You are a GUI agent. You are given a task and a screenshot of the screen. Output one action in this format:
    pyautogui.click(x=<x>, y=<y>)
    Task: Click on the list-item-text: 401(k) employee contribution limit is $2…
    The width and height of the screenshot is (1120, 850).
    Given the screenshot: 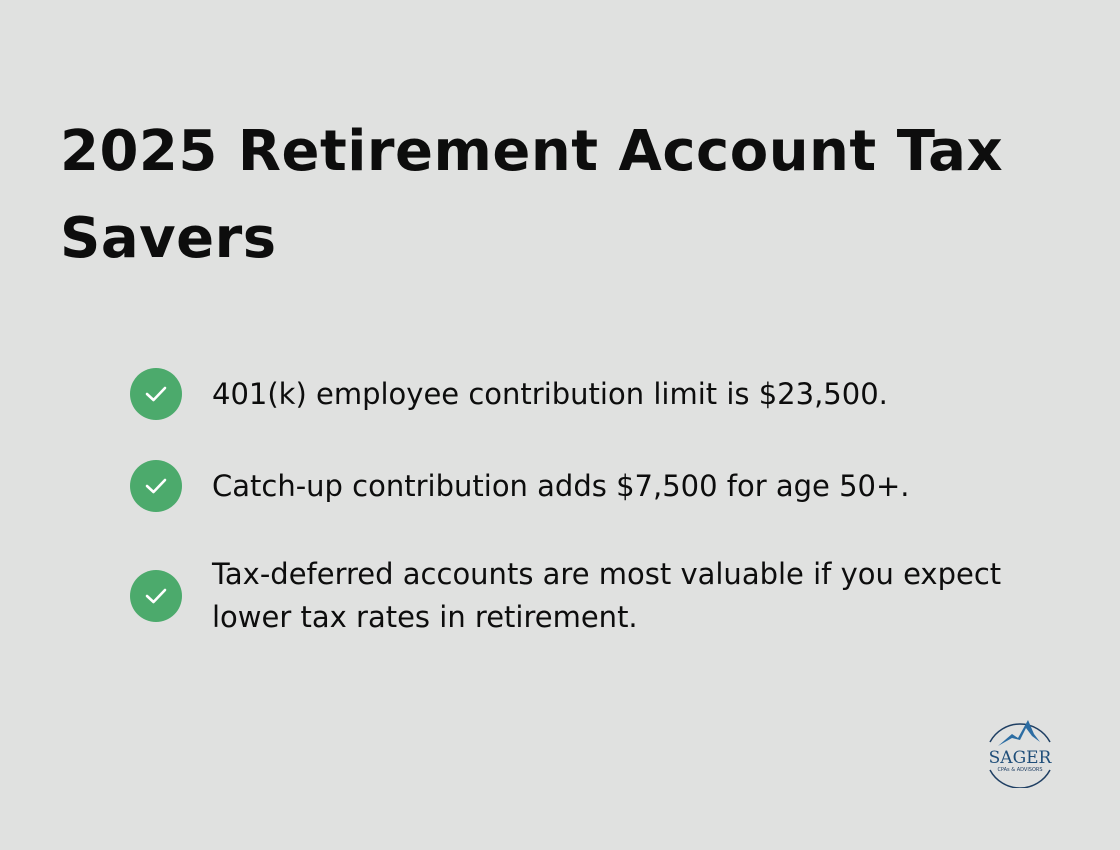 What is the action you would take?
    pyautogui.click(x=550, y=393)
    